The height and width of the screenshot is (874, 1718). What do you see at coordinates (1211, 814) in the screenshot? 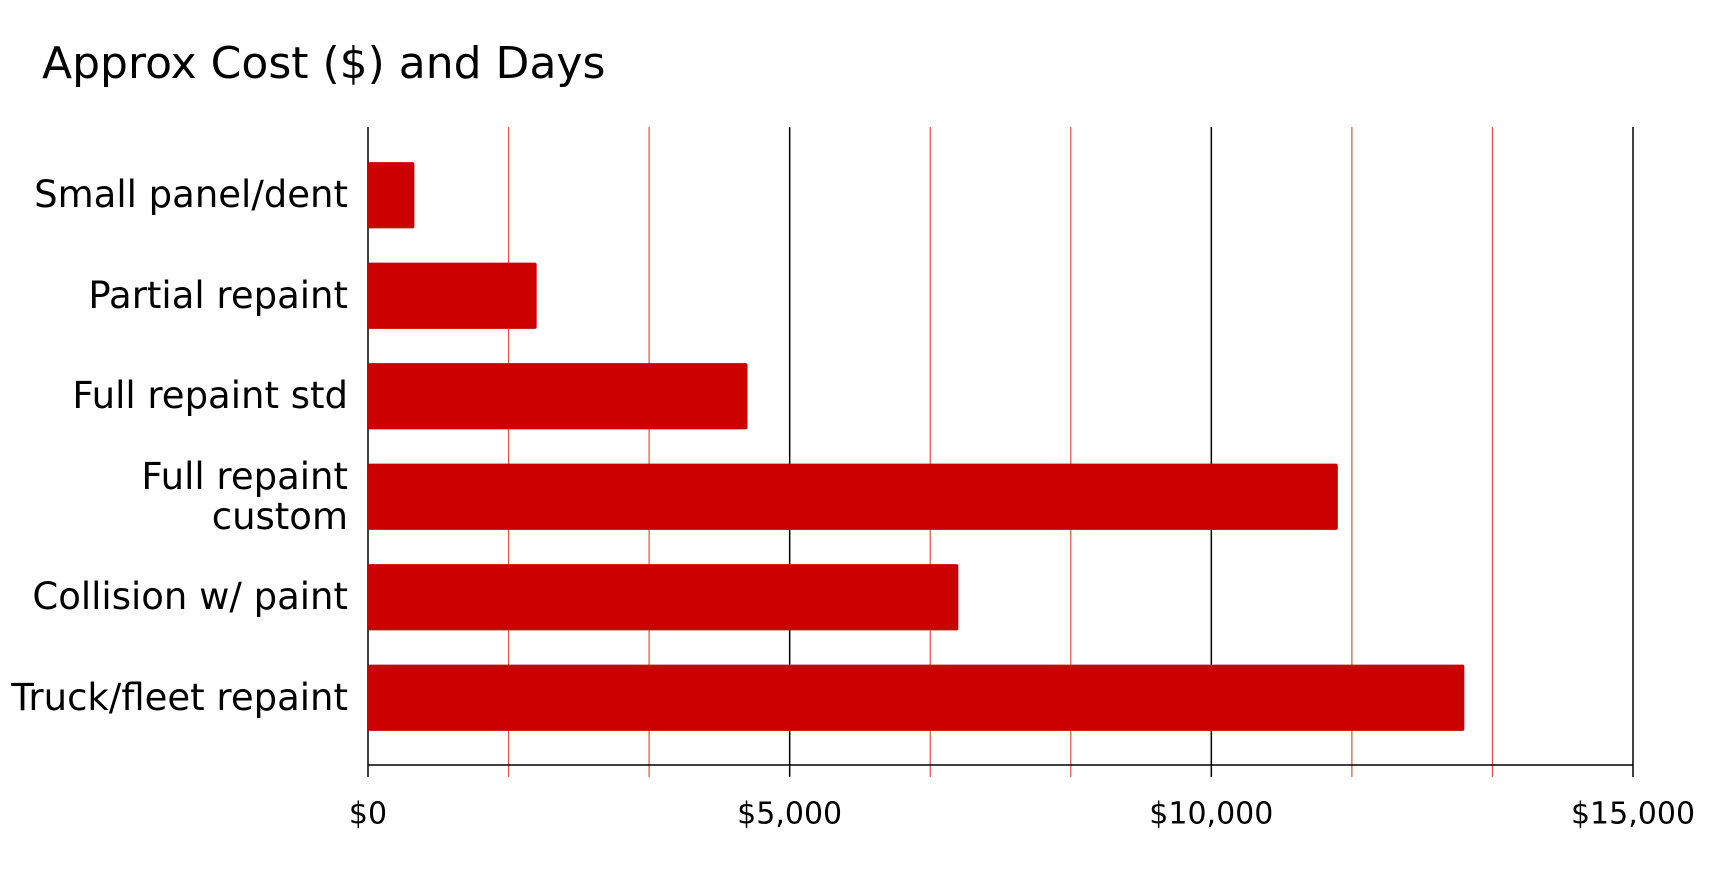
I see `x-tick-label: $10,000` at bounding box center [1211, 814].